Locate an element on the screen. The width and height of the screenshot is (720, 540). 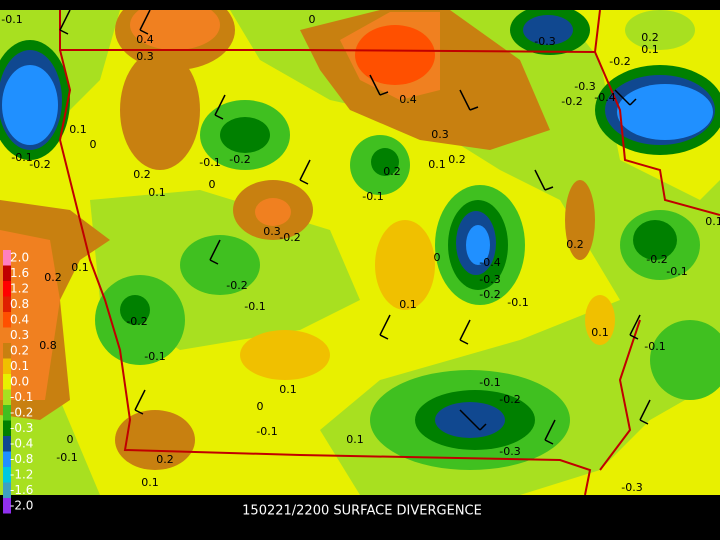
colorbar-label: 1.6 is located at coordinates (19, 273).